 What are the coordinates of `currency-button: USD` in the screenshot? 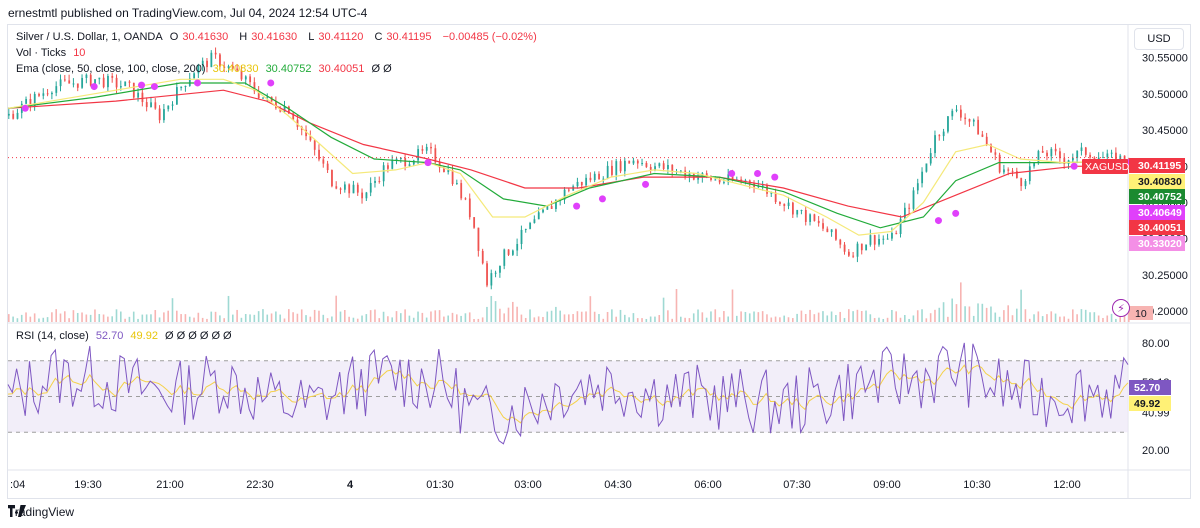 It's located at (1159, 39).